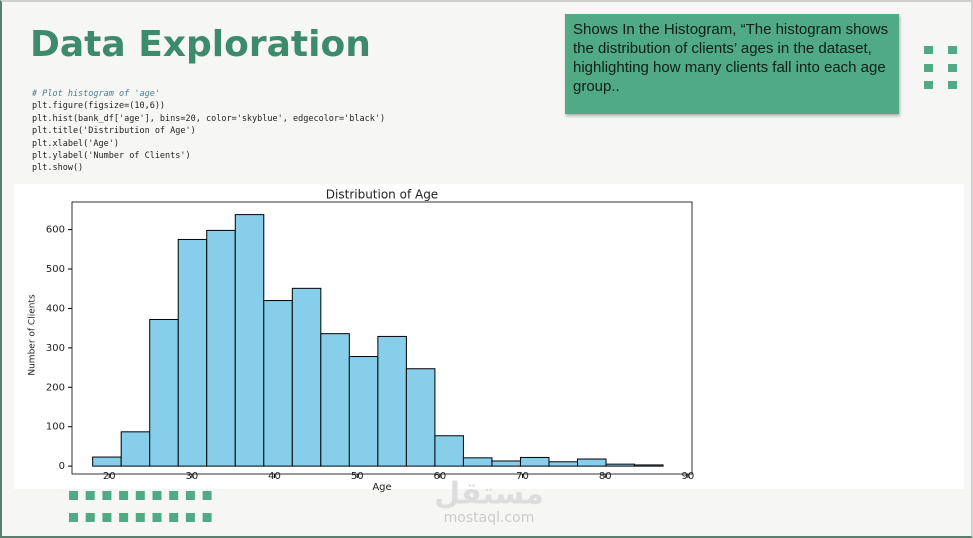 The width and height of the screenshot is (973, 538). Describe the element at coordinates (55, 387) in the screenshot. I see `y-tick-label: 200` at that location.